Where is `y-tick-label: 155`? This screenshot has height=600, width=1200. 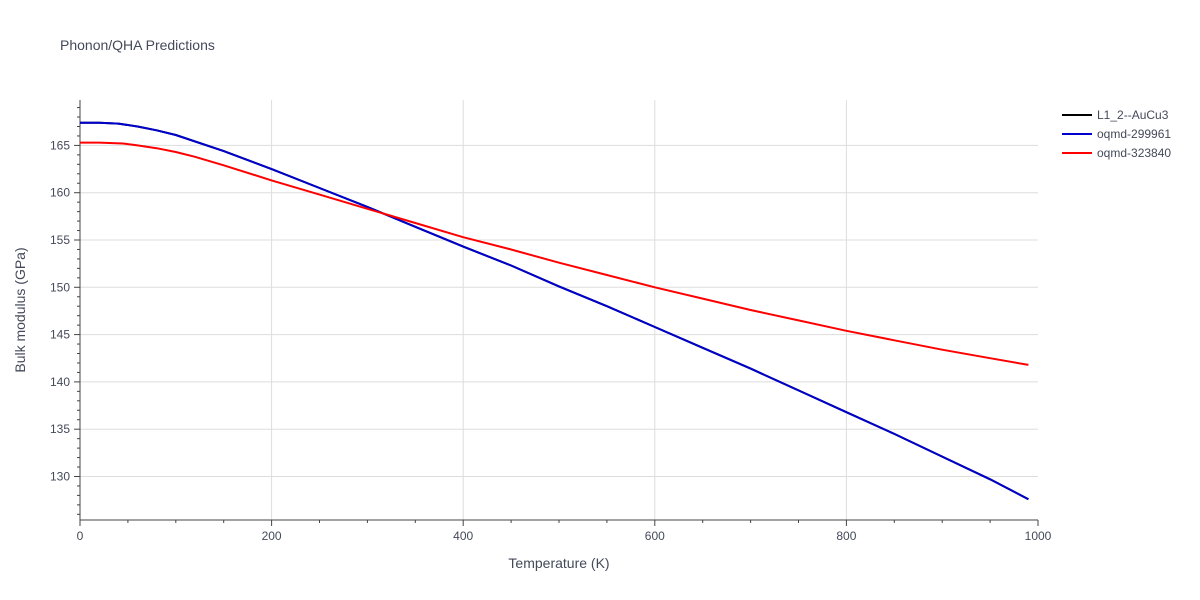 y-tick-label: 155 is located at coordinates (60, 240).